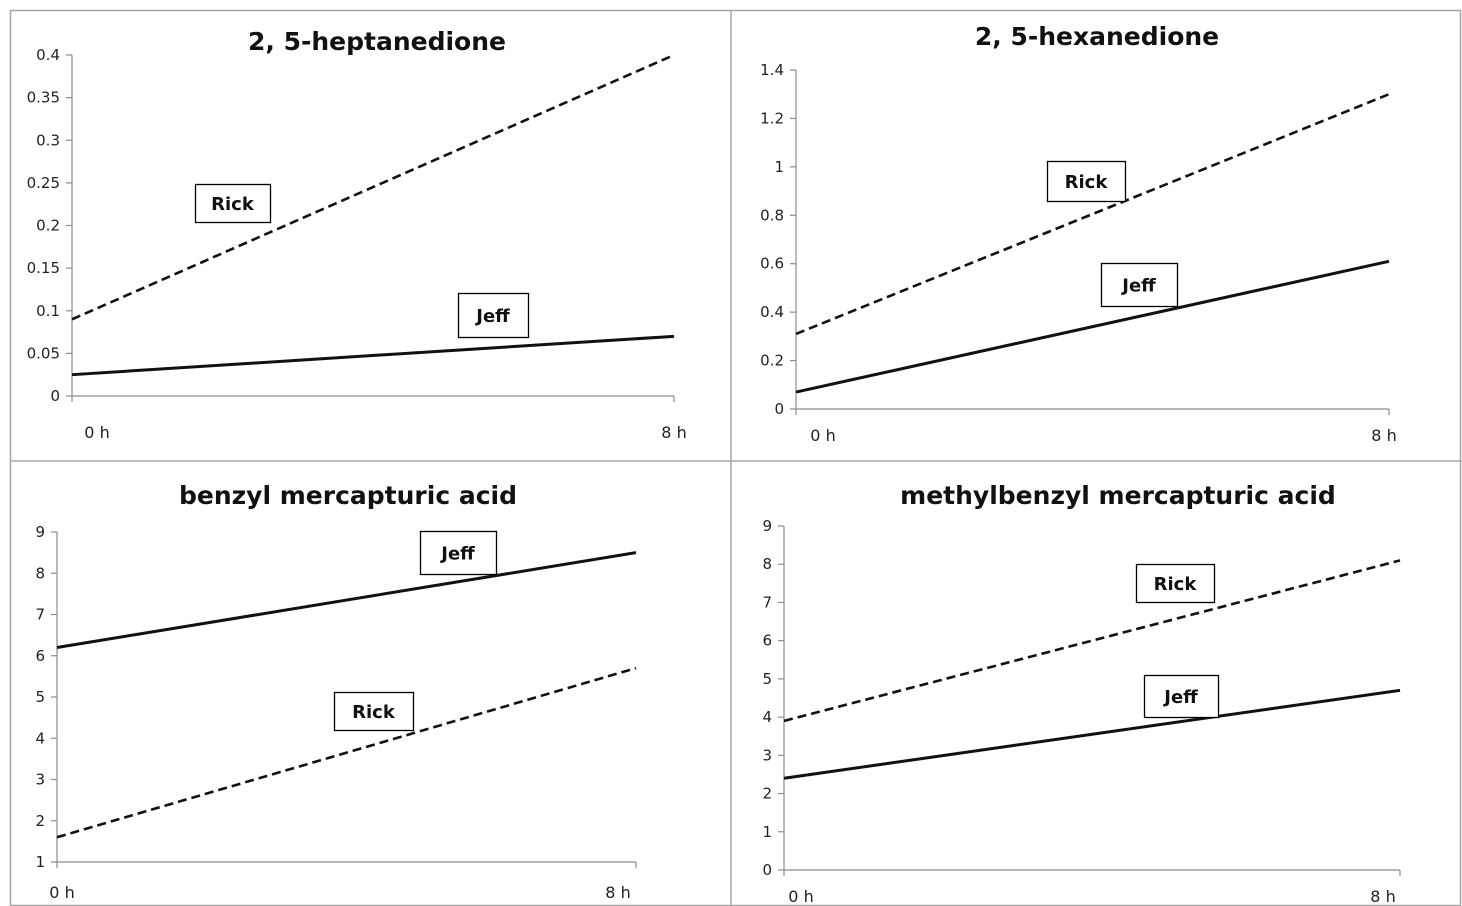  I want to click on y-tick-label: 0.3, so click(48, 140).